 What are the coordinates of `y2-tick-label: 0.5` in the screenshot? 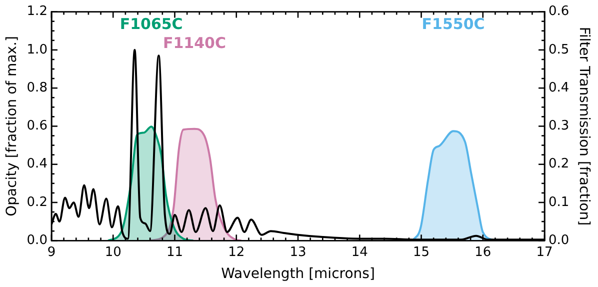 It's located at (559, 50).